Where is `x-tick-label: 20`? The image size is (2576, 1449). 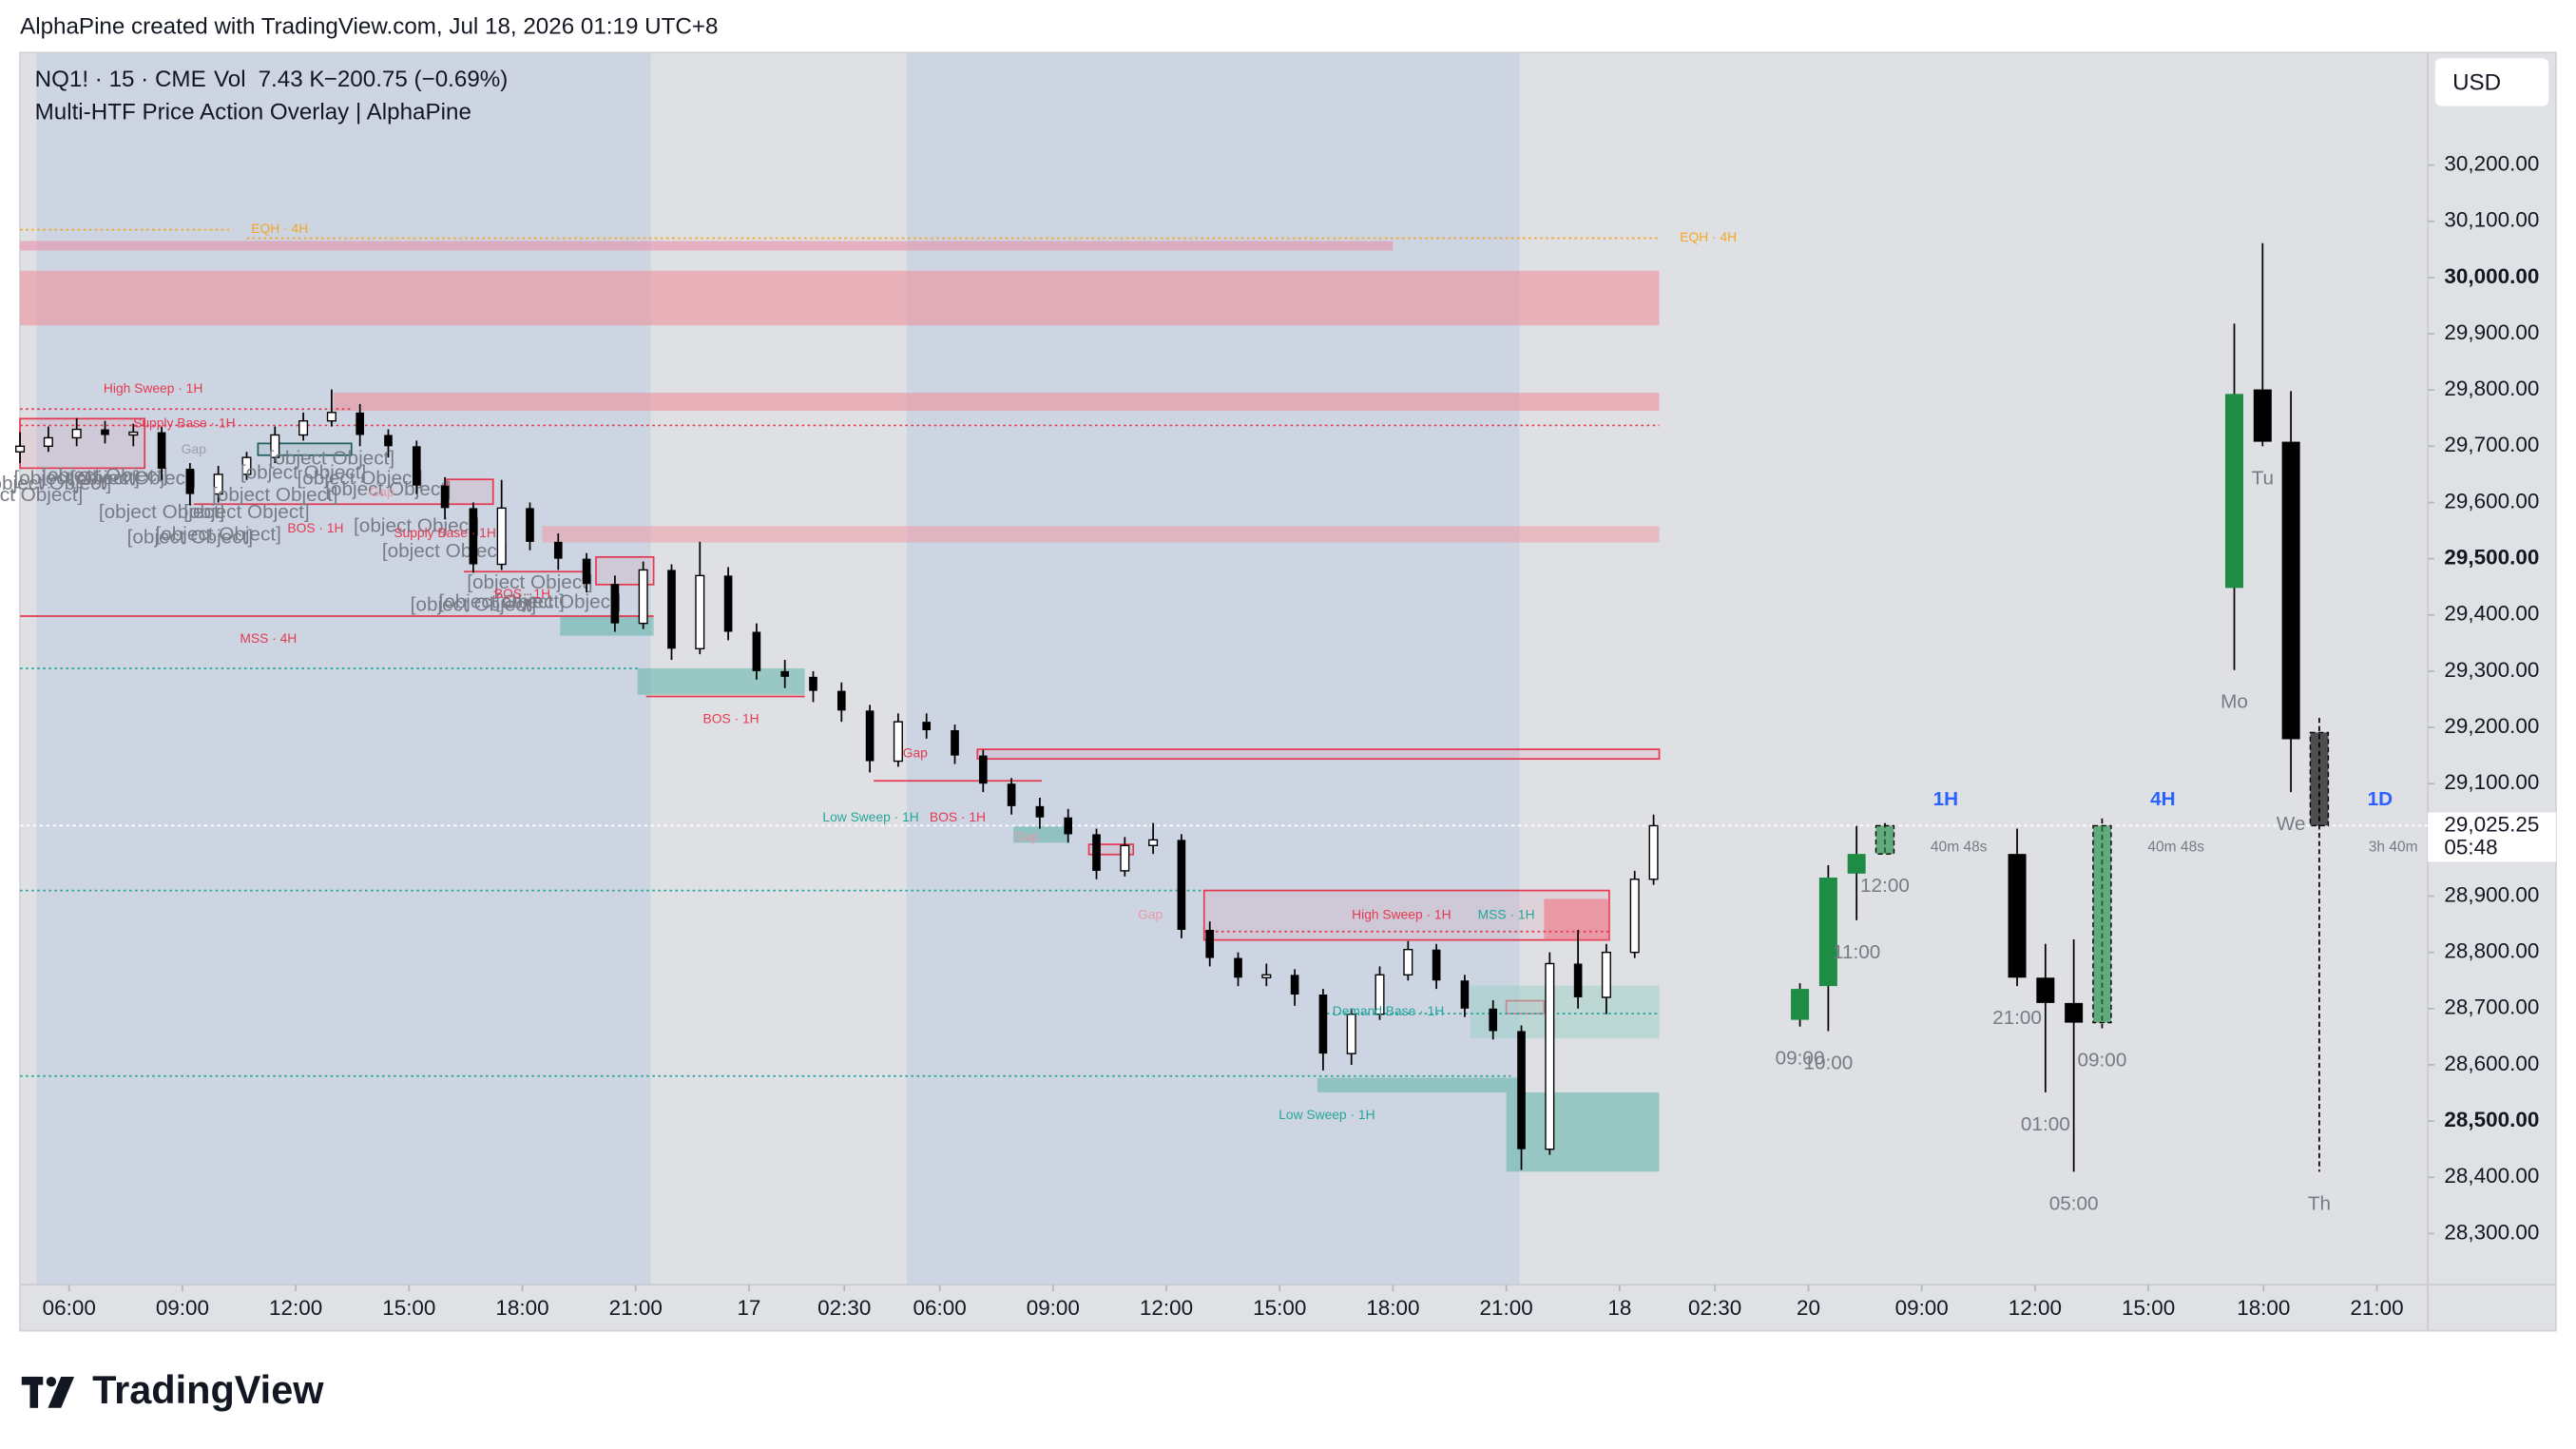 x-tick-label: 20 is located at coordinates (1808, 1308).